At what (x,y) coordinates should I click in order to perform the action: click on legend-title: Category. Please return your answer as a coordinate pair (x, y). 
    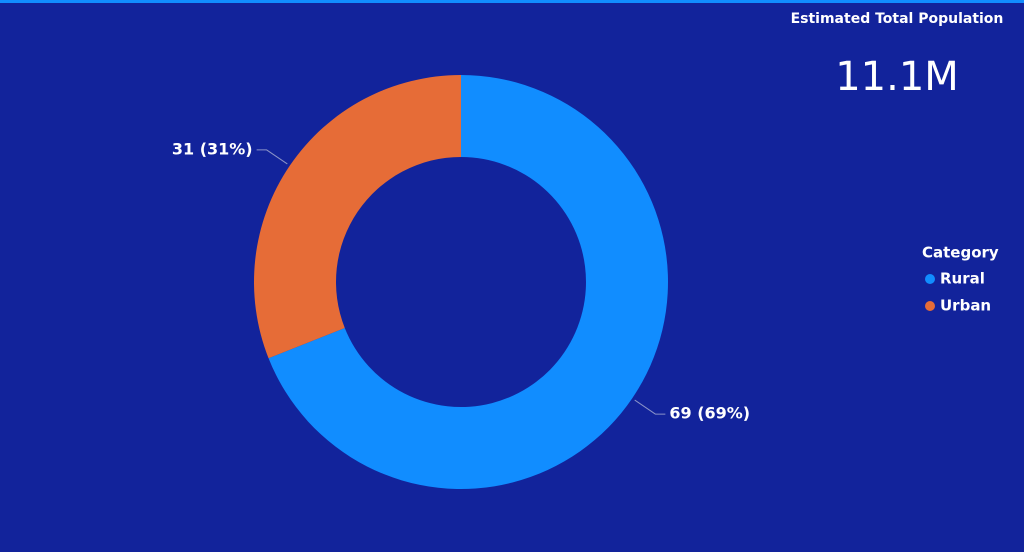
    Looking at the image, I should click on (960, 253).